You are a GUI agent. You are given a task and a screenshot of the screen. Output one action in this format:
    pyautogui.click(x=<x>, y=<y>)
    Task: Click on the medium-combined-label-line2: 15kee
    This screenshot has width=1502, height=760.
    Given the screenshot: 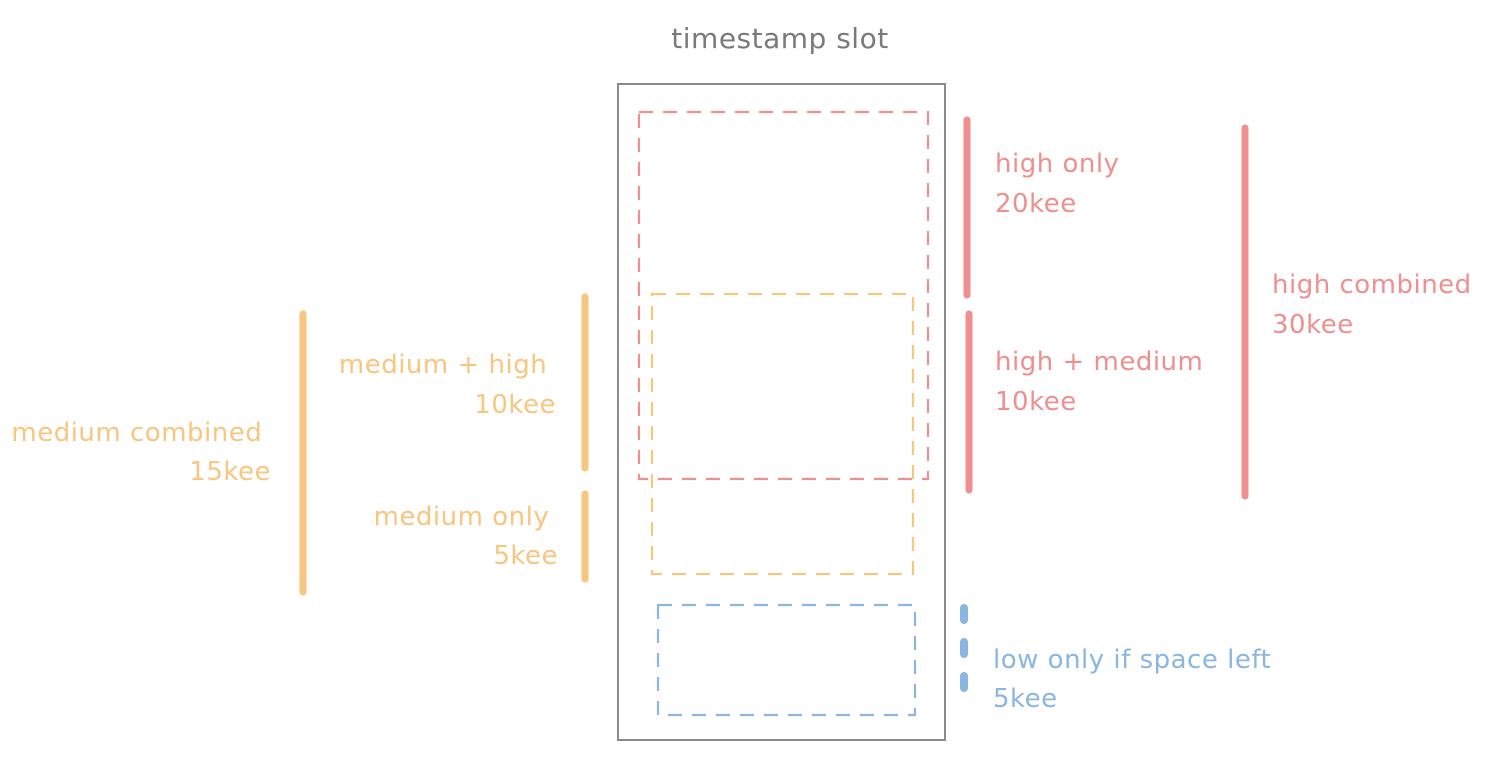 What is the action you would take?
    pyautogui.click(x=230, y=472)
    